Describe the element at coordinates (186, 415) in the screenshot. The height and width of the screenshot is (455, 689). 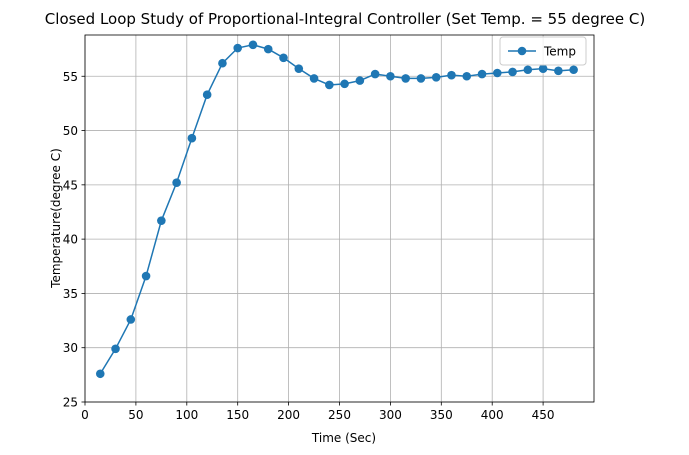
I see `x-tick-label: 100` at that location.